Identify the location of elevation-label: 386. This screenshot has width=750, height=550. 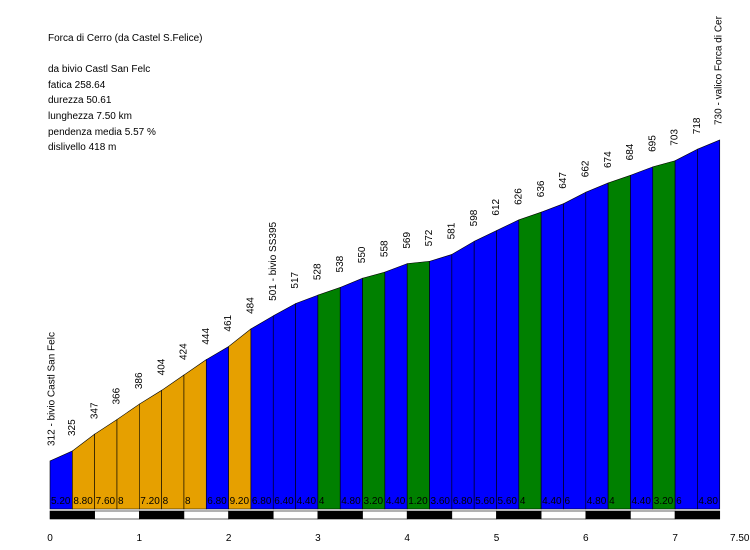
(139, 380).